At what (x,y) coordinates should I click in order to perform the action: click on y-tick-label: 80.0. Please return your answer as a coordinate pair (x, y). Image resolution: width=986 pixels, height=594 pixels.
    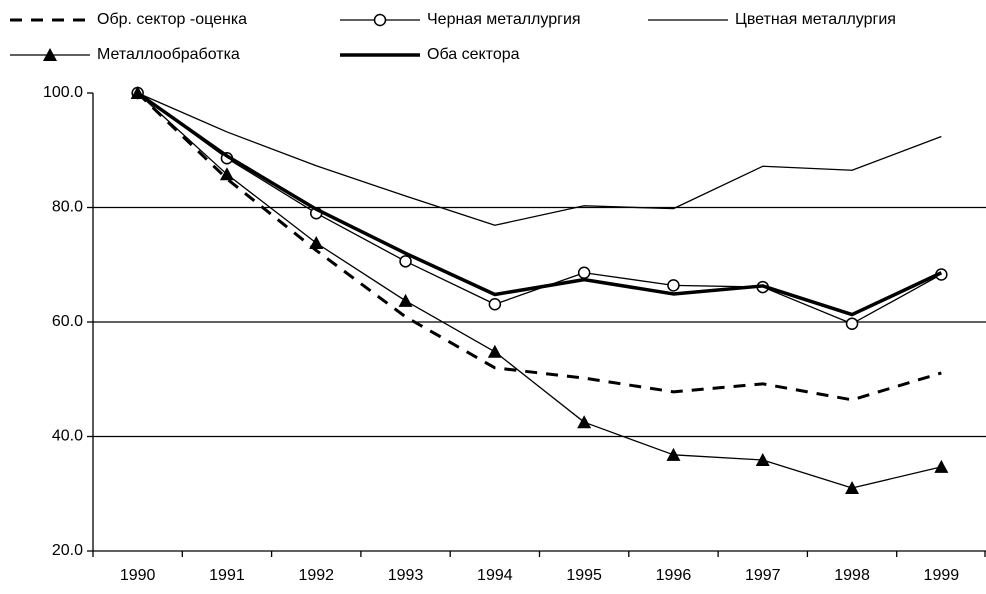
    Looking at the image, I should click on (67, 207).